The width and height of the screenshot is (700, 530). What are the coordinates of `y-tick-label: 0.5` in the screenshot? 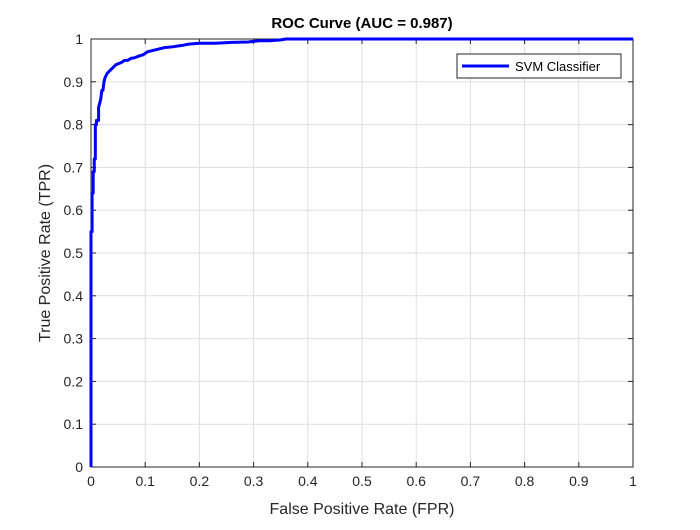 It's located at (74, 253).